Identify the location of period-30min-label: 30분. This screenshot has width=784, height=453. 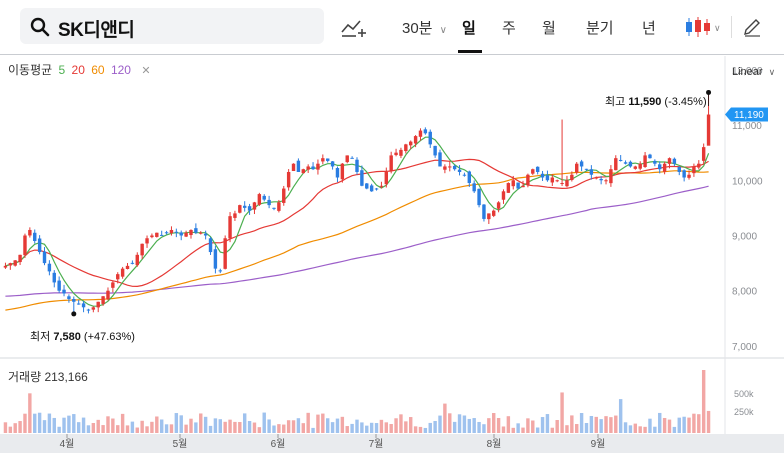
(417, 28).